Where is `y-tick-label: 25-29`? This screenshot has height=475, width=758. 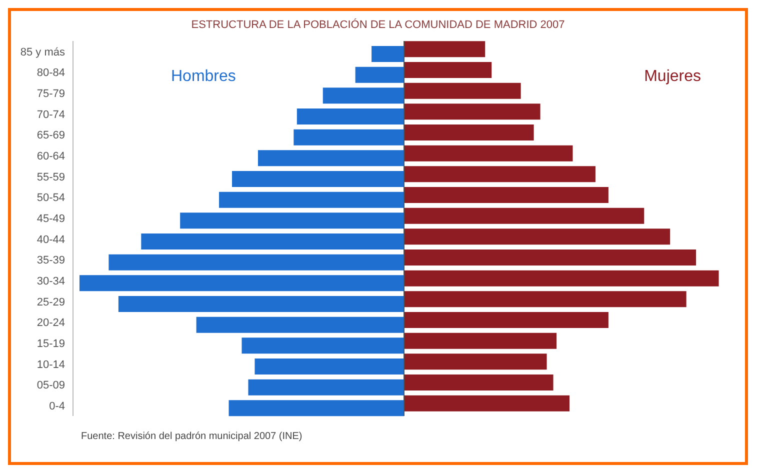
y-tick-label: 25-29 is located at coordinates (50, 302).